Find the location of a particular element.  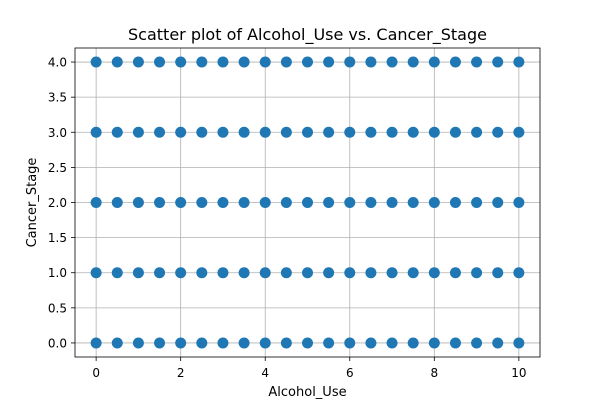

x-axis-ticks: 0 2 4 6 8 10 is located at coordinates (309, 368).